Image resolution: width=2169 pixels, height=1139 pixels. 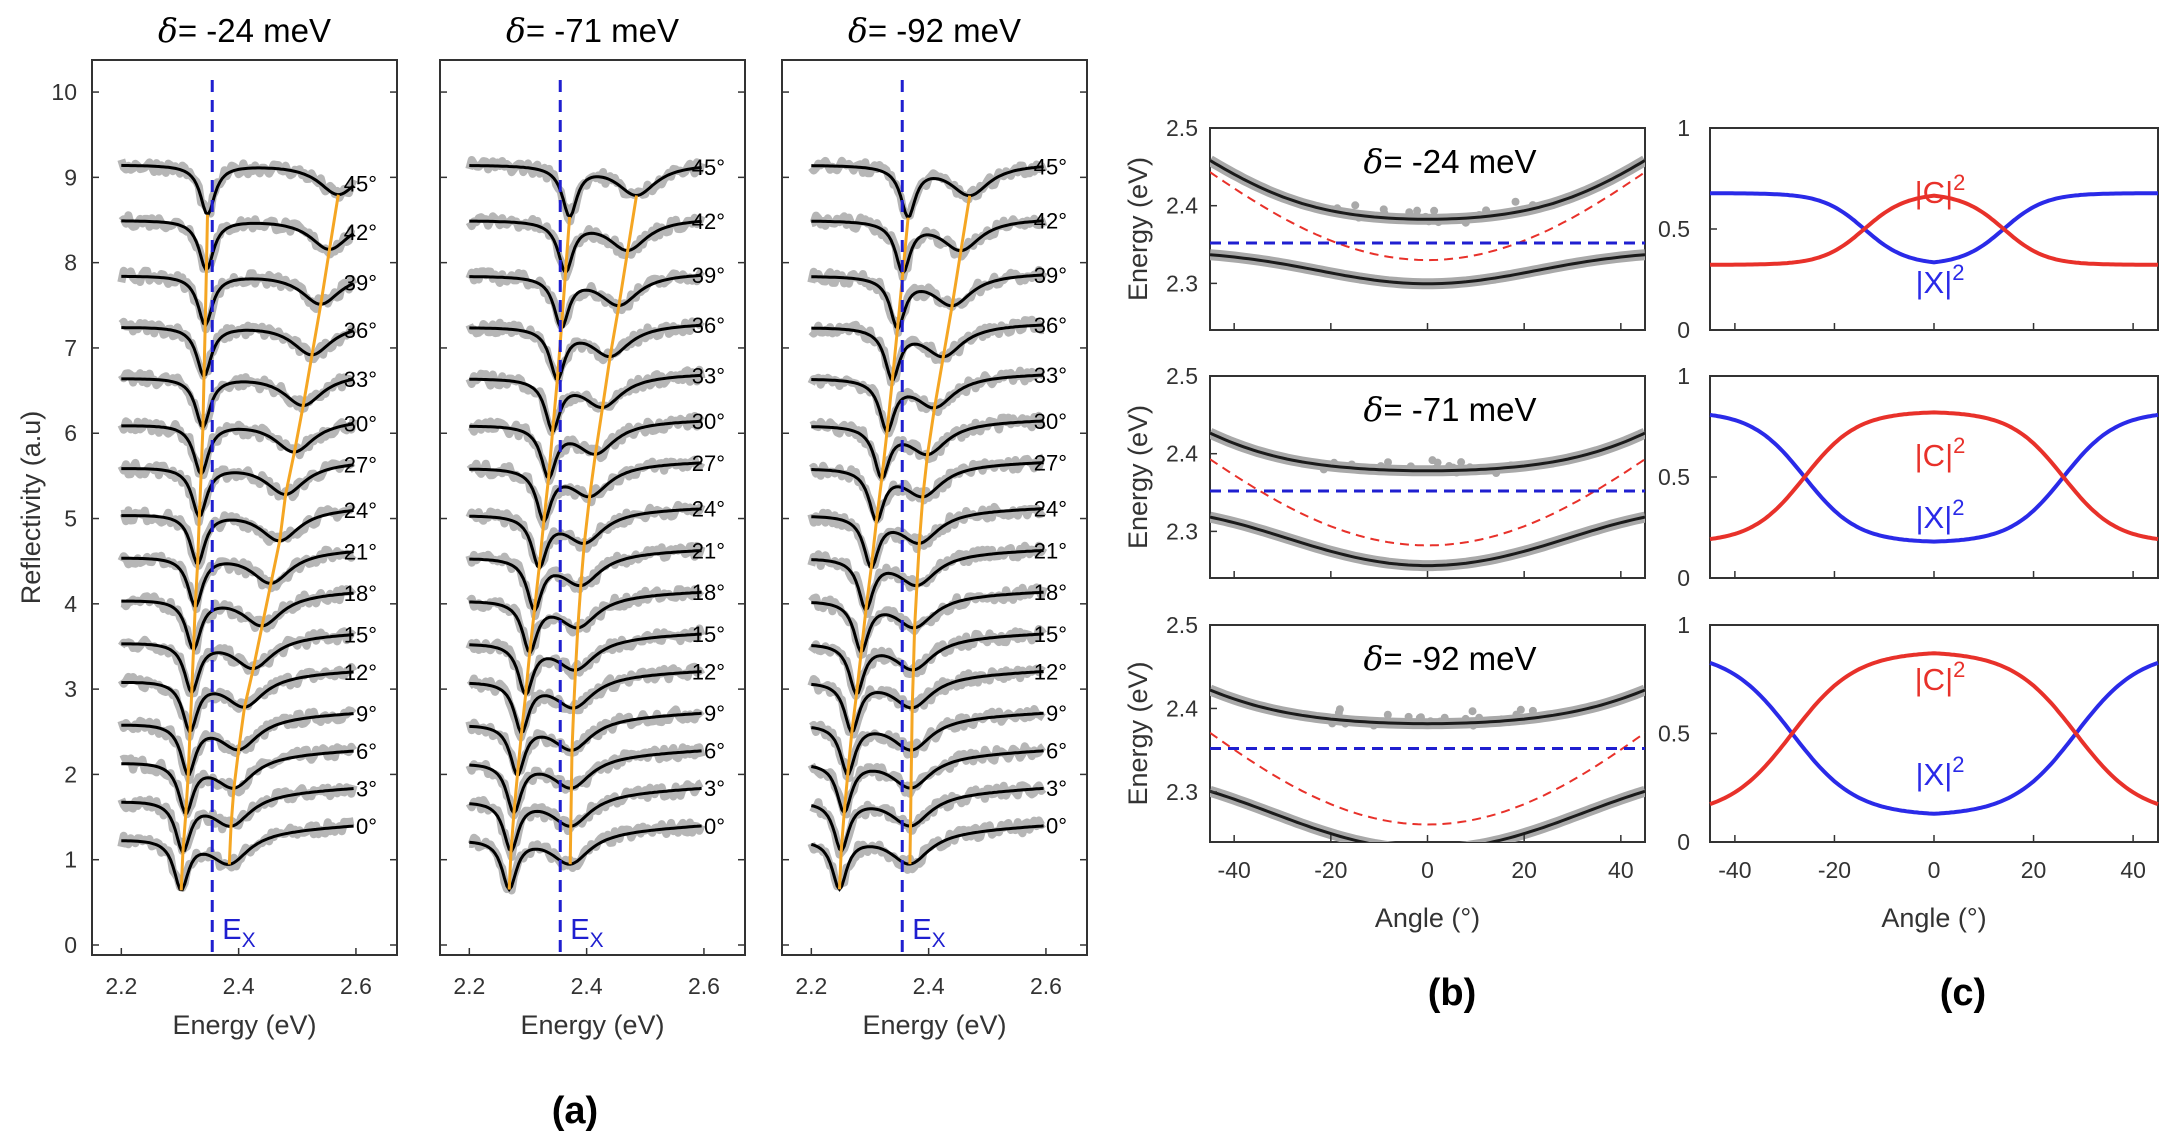 I want to click on y-tick-label: 3, so click(x=70, y=689).